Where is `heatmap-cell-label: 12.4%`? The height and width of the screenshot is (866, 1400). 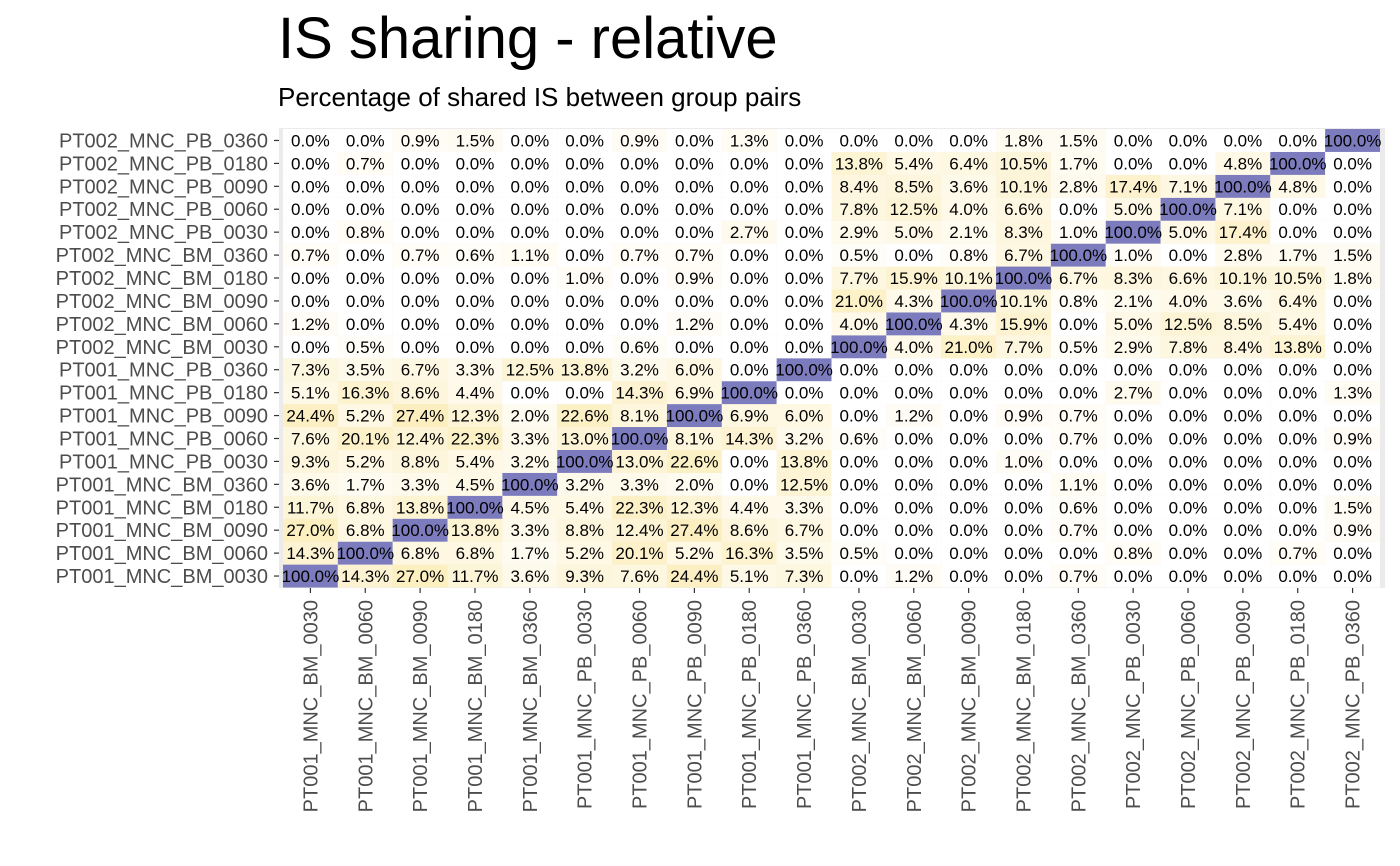 heatmap-cell-label: 12.4% is located at coordinates (420, 438).